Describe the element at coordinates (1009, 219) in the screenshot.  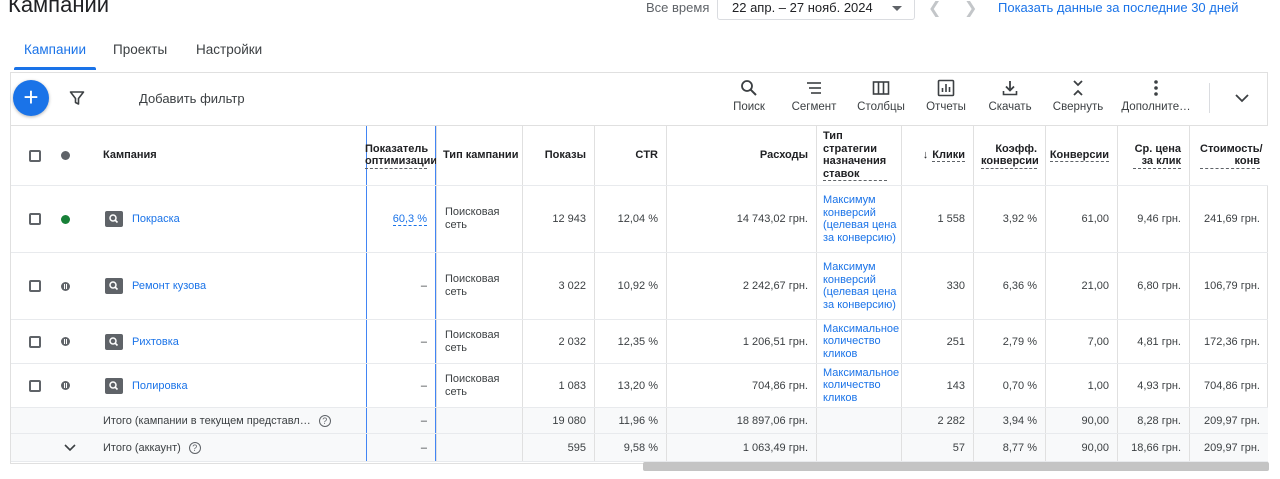
I see `conv-rate-value: 3,92 %` at that location.